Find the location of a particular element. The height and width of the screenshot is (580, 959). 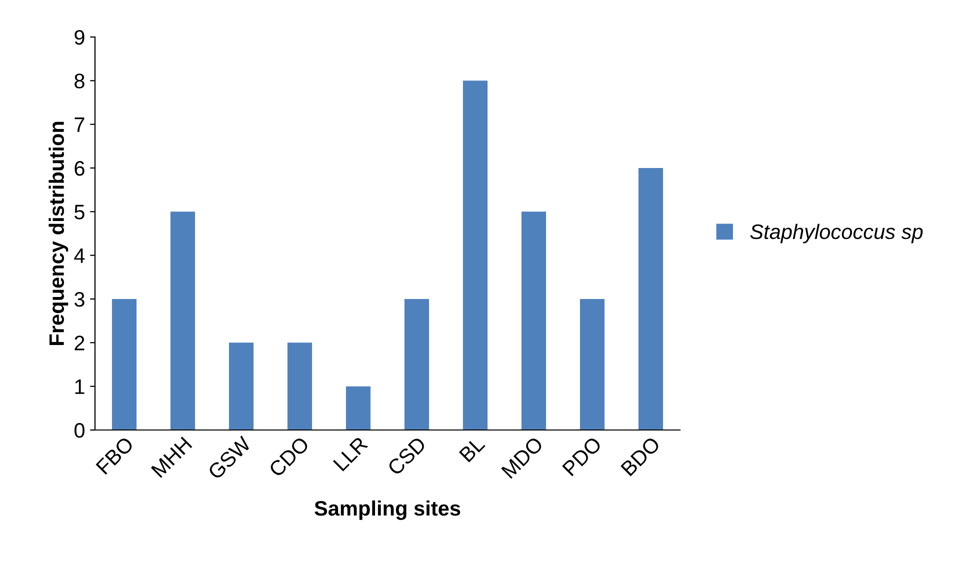

x-tick-label: LLR is located at coordinates (350, 454).